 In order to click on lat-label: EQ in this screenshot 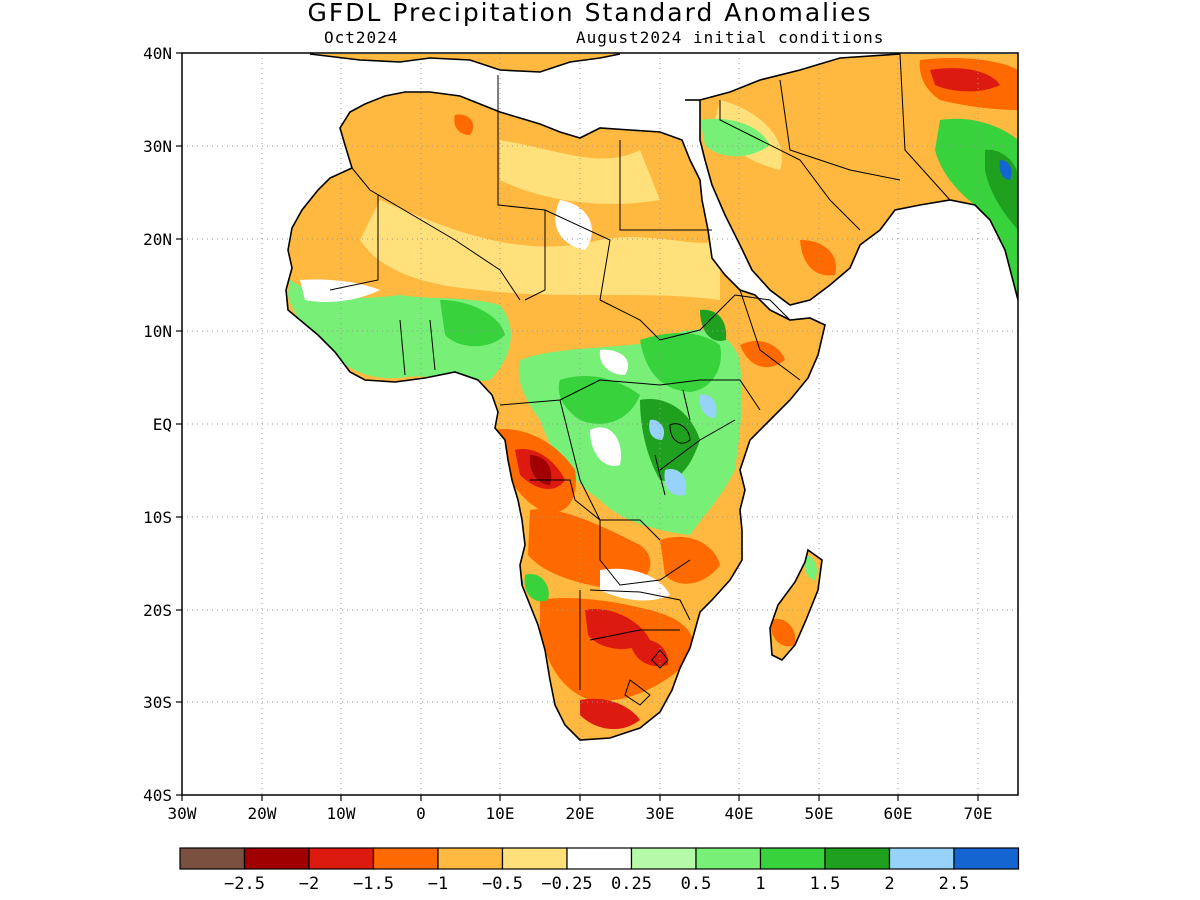, I will do `click(162, 424)`.